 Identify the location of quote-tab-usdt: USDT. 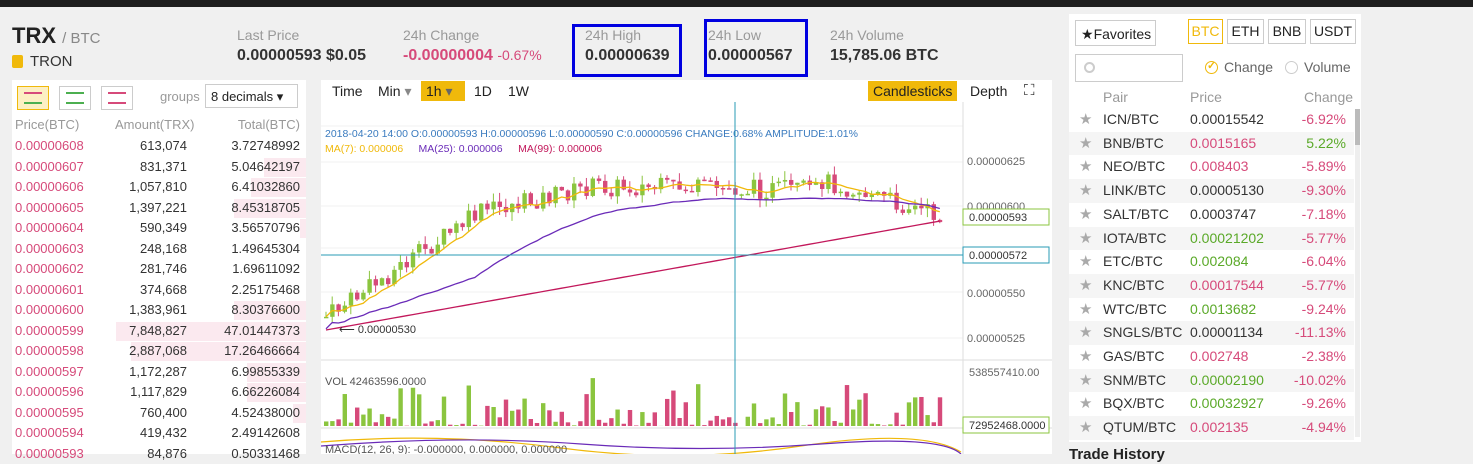
(1333, 31).